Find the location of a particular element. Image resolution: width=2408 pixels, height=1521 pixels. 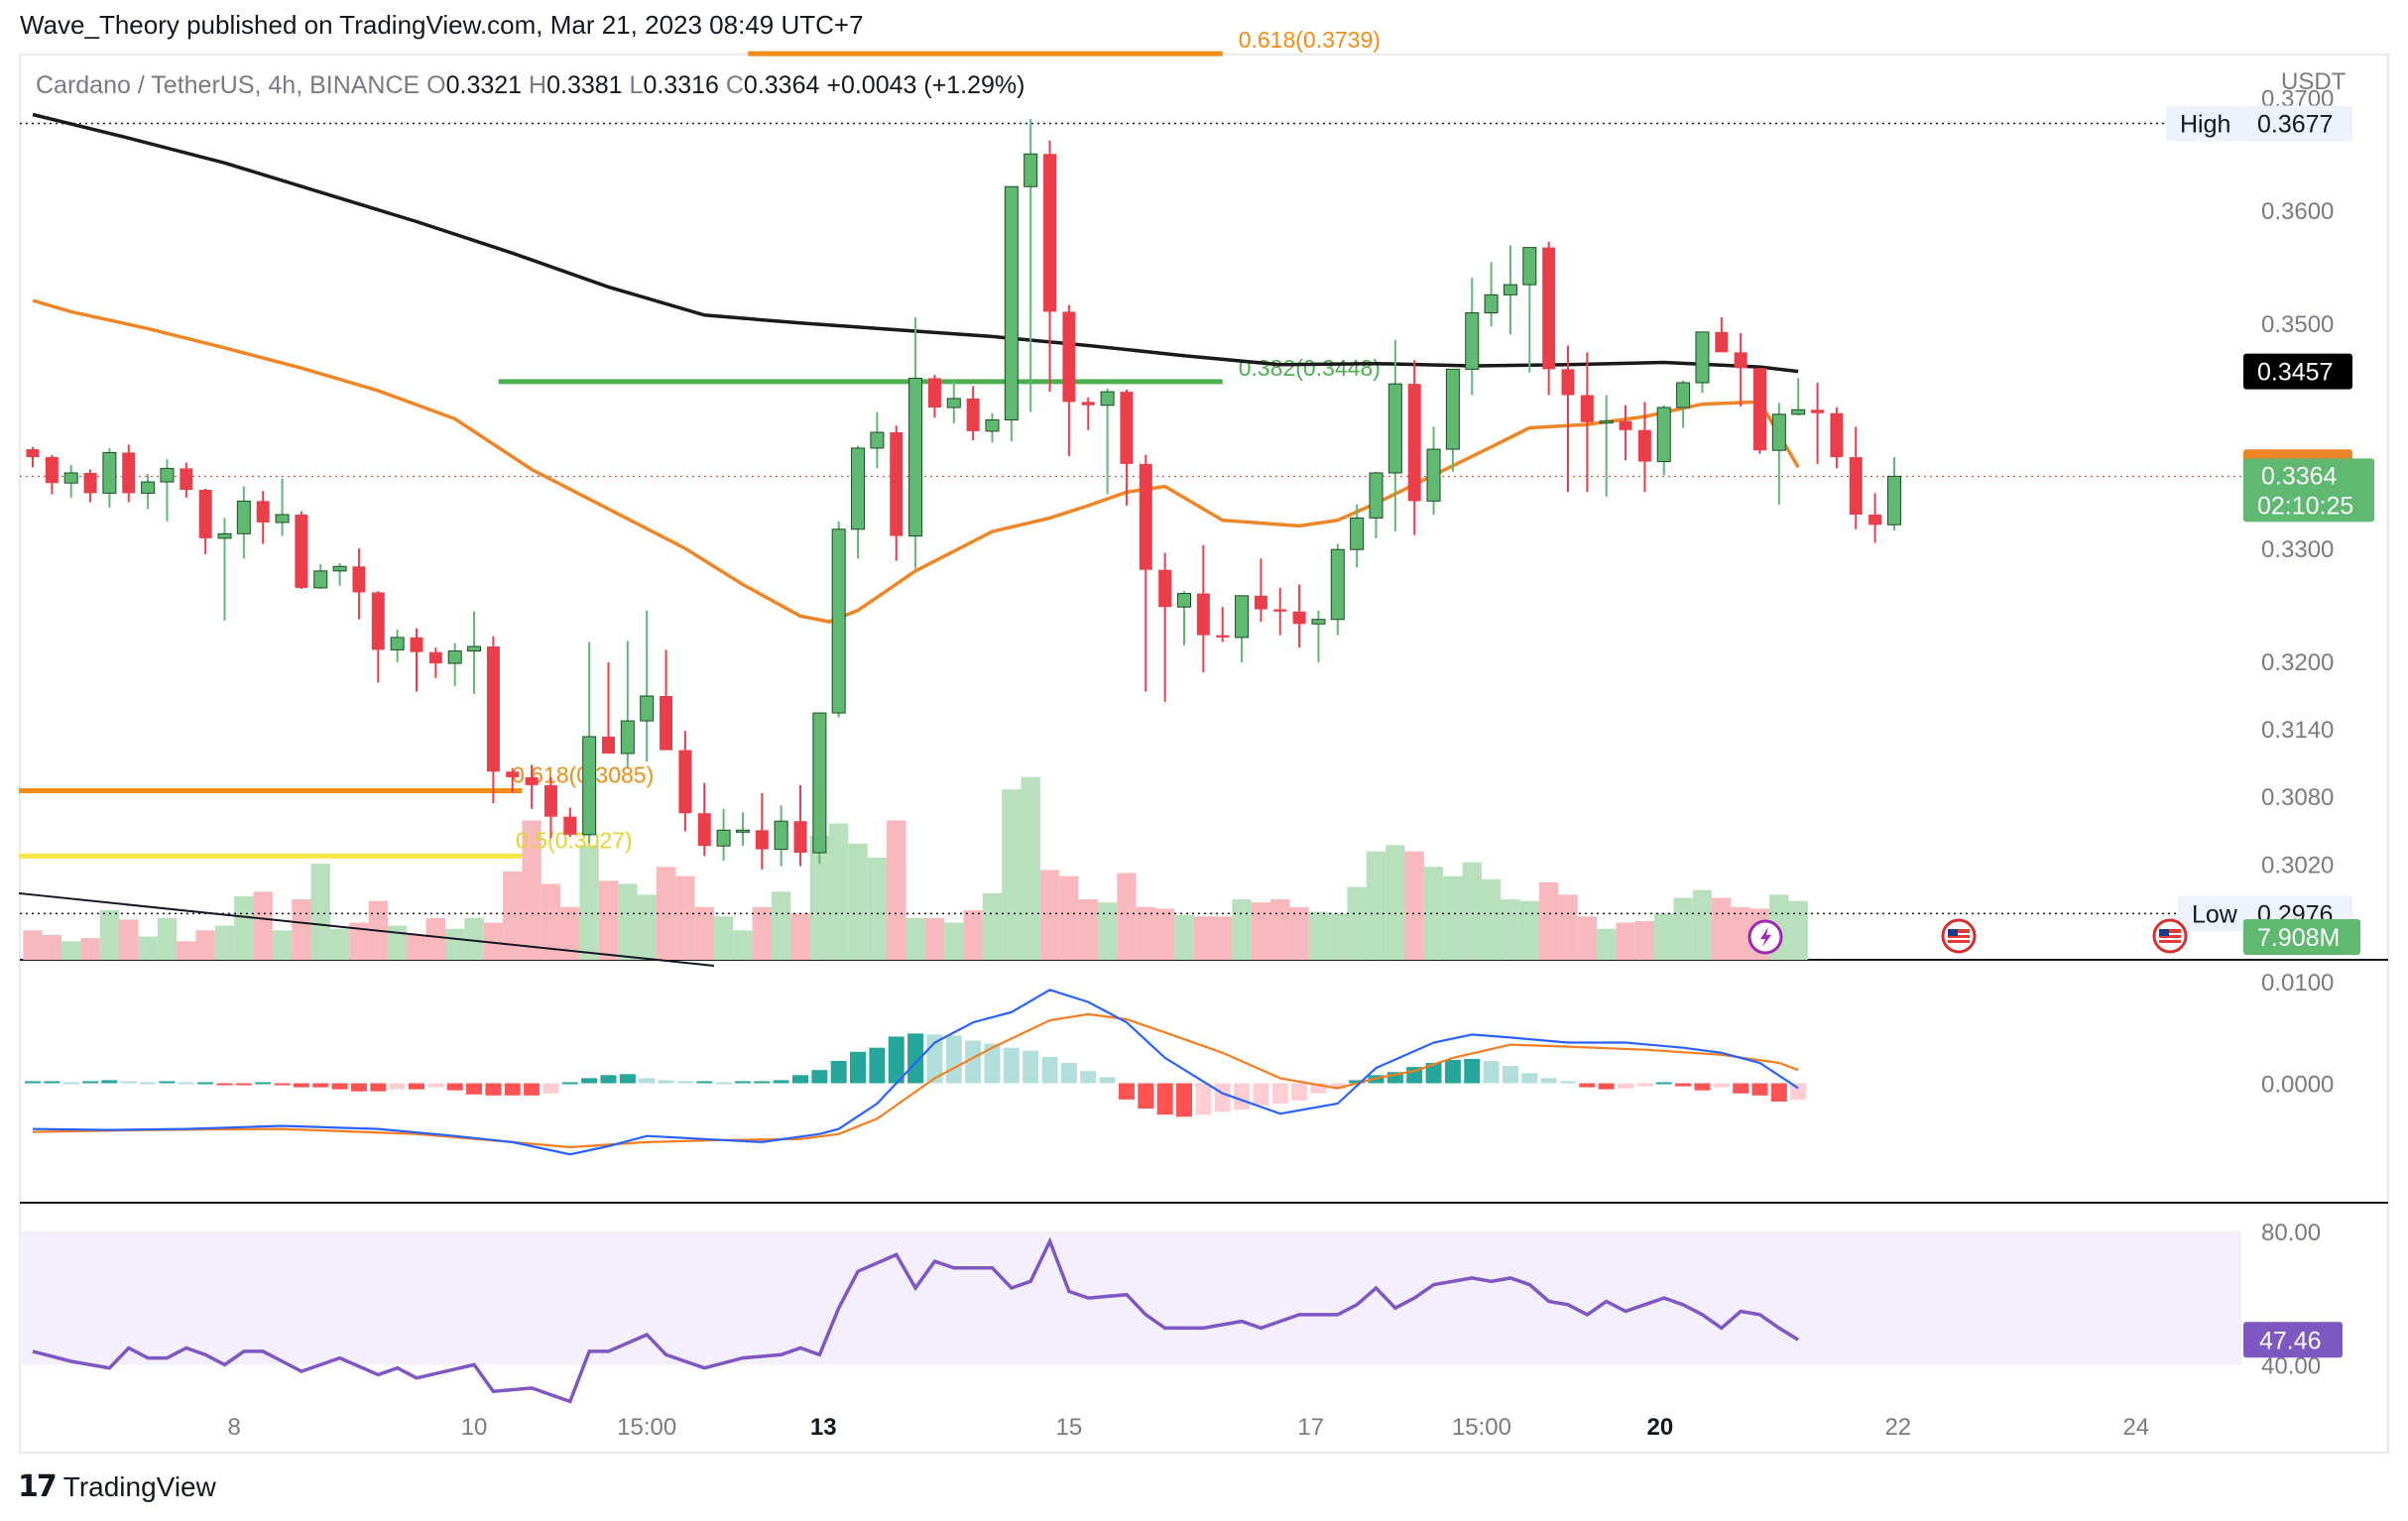

volume-badge: 7.908M is located at coordinates (2302, 937).